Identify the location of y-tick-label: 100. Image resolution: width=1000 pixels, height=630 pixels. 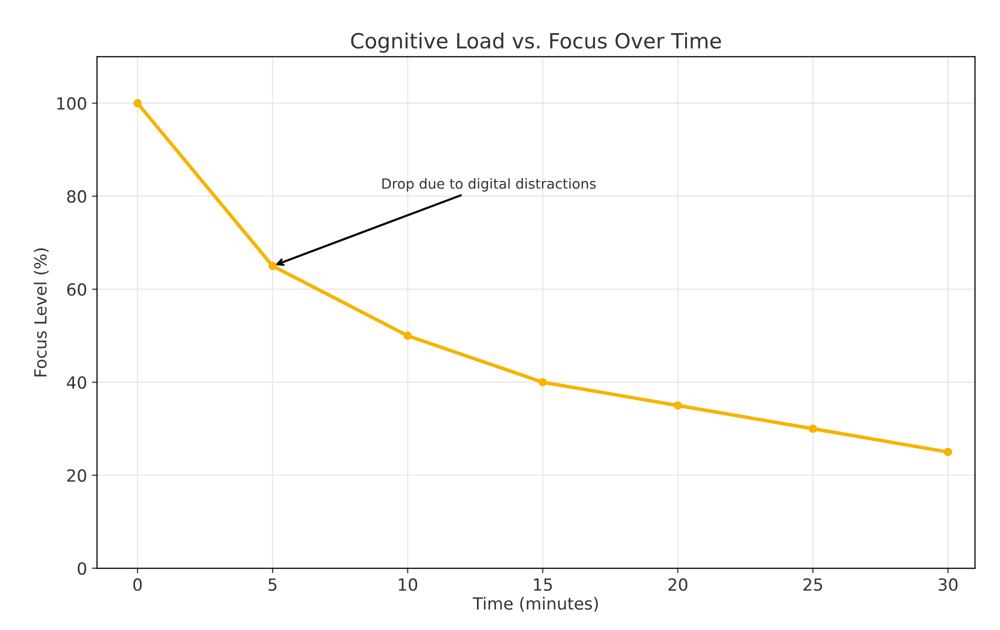
(71, 103).